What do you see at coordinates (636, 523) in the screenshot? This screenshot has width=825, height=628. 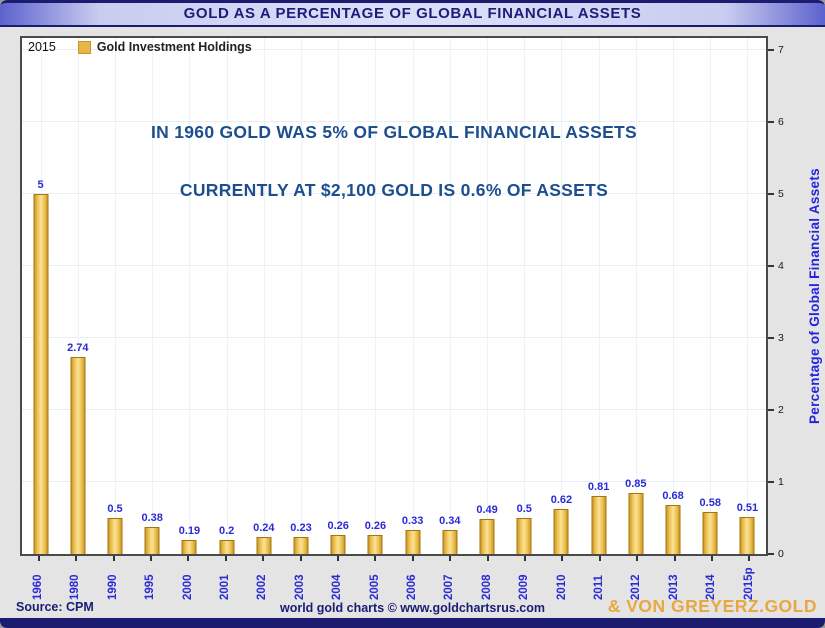 I see `bar-2012` at bounding box center [636, 523].